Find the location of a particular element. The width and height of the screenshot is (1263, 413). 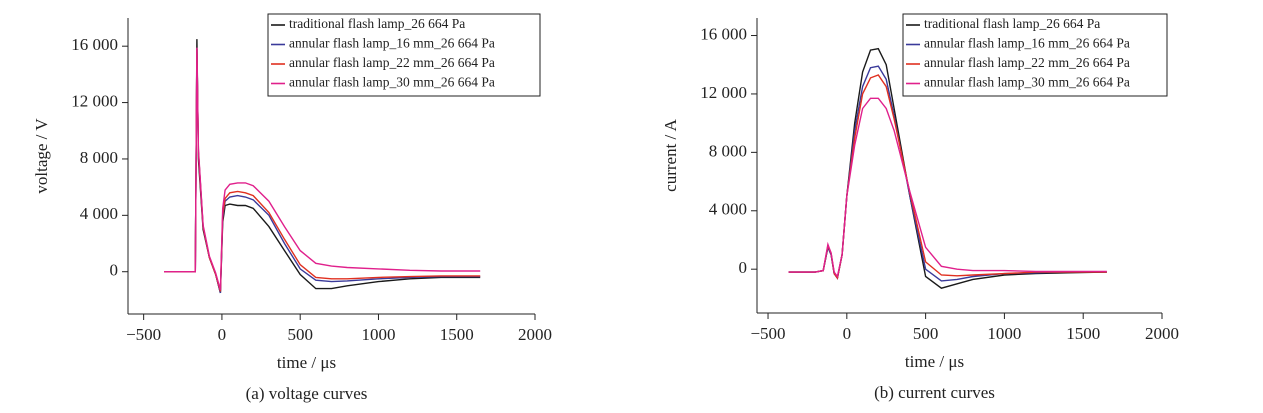

y-axis-label: voltage / V is located at coordinates (41, 156).